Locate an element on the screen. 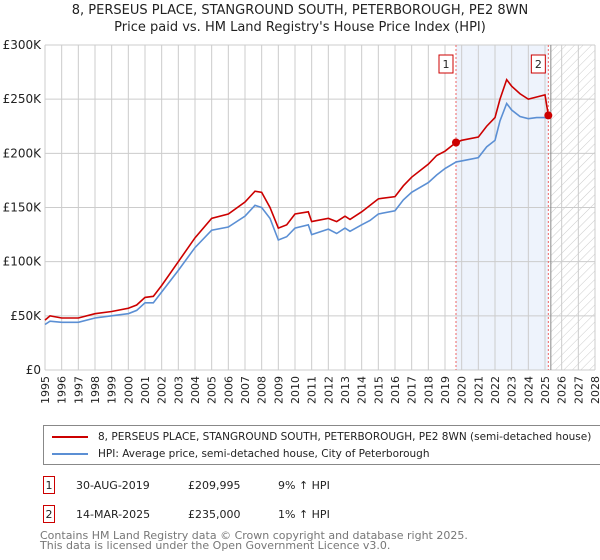 This screenshot has height=560, width=600. y-tick-label: £50K is located at coordinates (26, 316).